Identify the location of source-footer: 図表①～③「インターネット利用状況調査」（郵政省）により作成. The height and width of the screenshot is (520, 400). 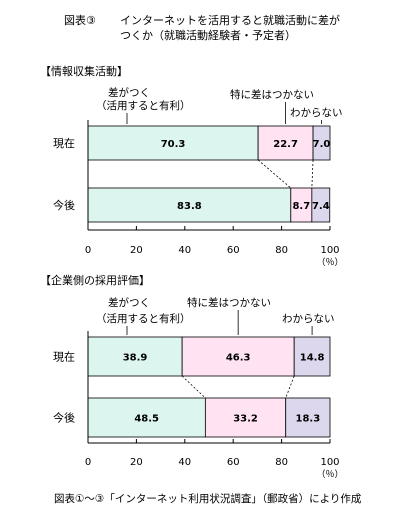
(208, 499).